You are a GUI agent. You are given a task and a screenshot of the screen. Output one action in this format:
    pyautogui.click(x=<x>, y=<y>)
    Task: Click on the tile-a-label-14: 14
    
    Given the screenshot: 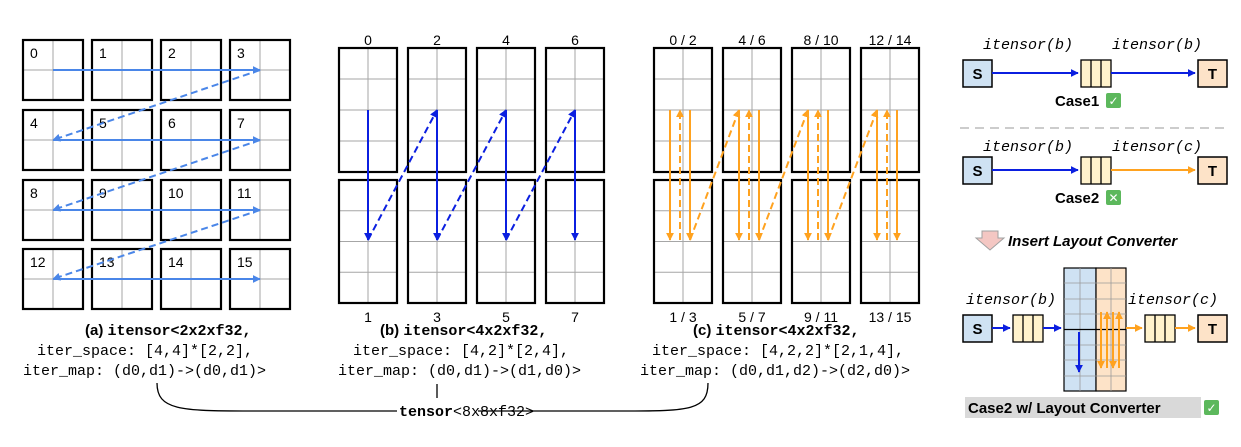 What is the action you would take?
    pyautogui.click(x=176, y=262)
    